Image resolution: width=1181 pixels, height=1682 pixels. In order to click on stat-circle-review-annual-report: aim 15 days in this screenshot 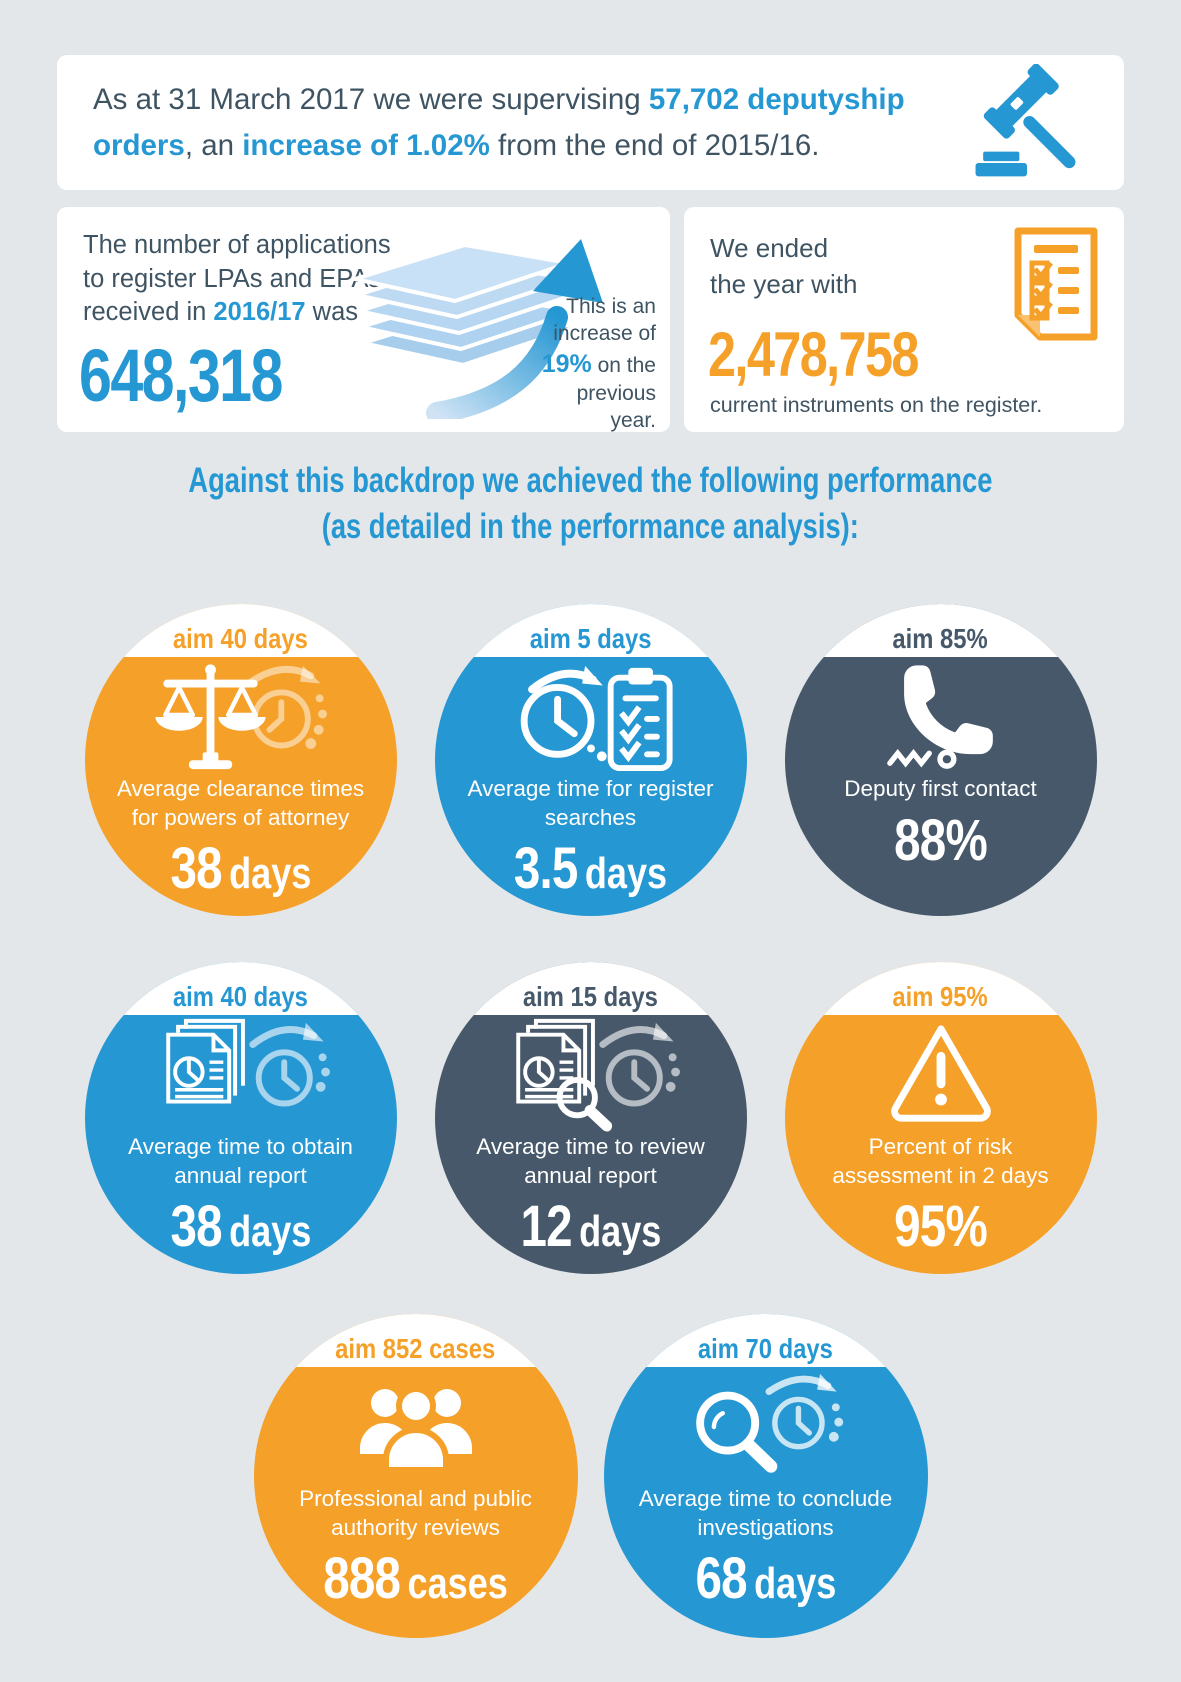, I will do `click(590, 1118)`.